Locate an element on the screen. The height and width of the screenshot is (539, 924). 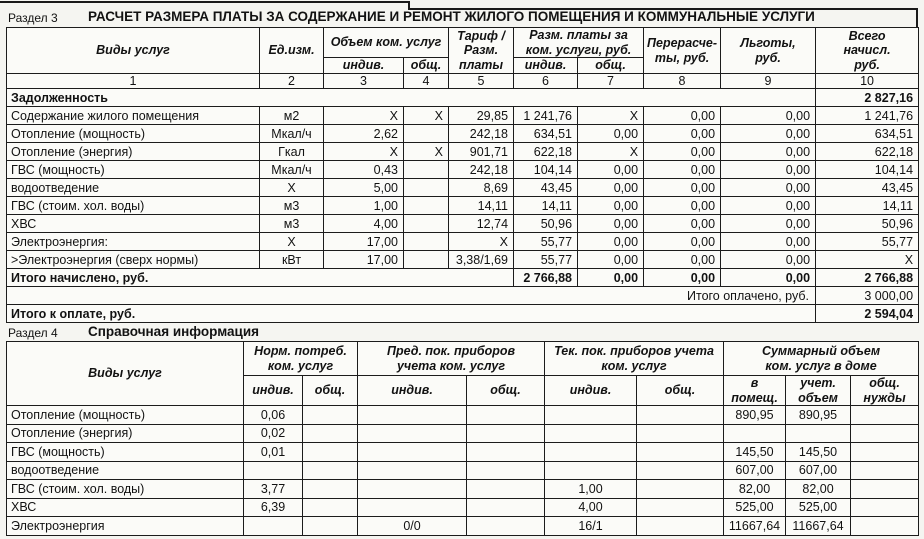
section4-title: Справочная информация is located at coordinates (174, 331).